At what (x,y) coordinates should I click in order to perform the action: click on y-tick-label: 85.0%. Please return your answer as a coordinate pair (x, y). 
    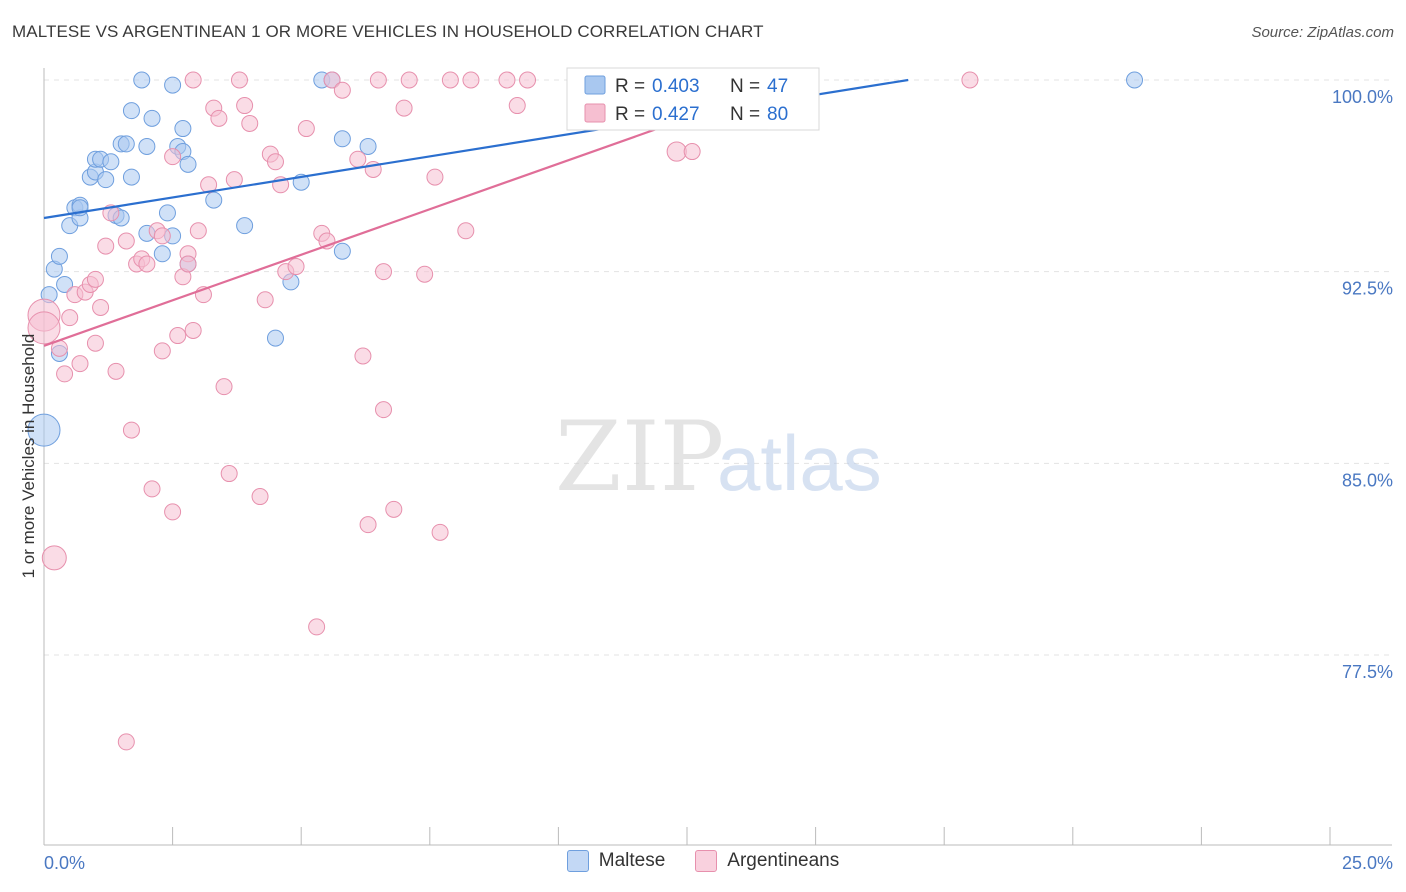
    Looking at the image, I should click on (1367, 480).